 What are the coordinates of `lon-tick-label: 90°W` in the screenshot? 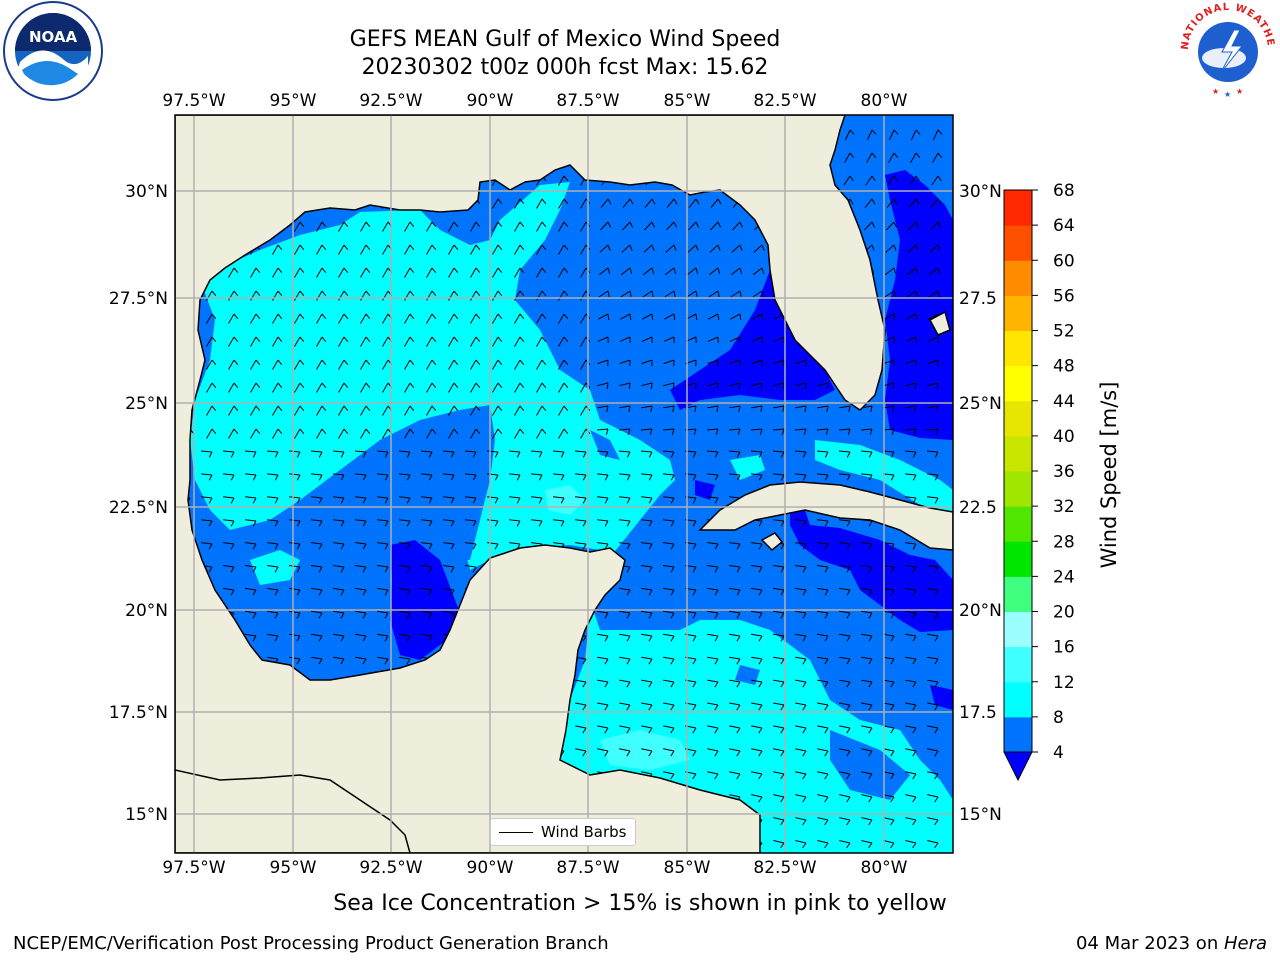 It's located at (490, 868).